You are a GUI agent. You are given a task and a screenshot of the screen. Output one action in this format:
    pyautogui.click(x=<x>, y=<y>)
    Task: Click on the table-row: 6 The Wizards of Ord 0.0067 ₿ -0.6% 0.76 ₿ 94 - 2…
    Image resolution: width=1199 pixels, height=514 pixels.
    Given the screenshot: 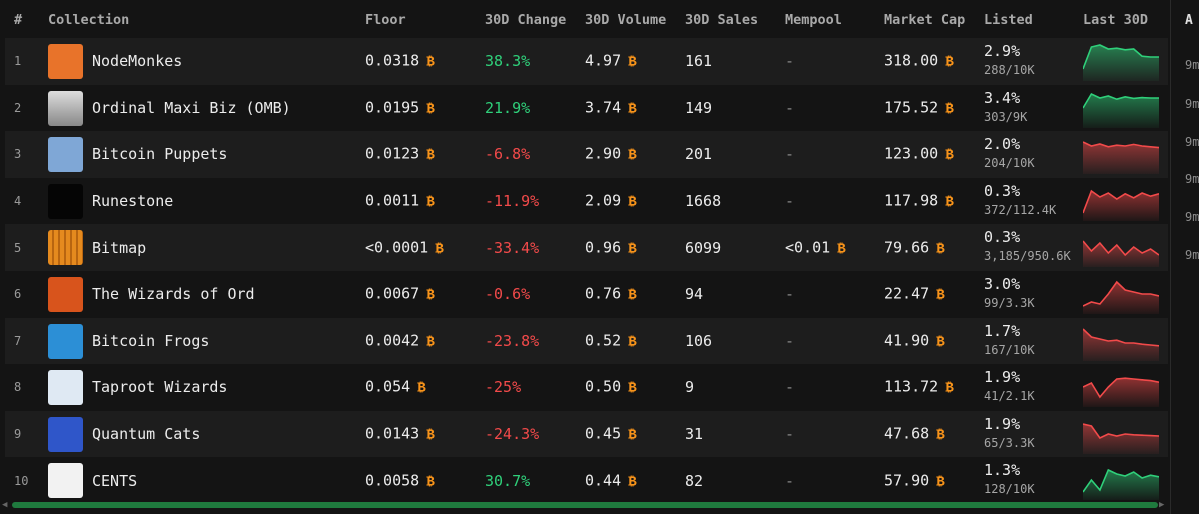 What is the action you would take?
    pyautogui.click(x=586, y=294)
    